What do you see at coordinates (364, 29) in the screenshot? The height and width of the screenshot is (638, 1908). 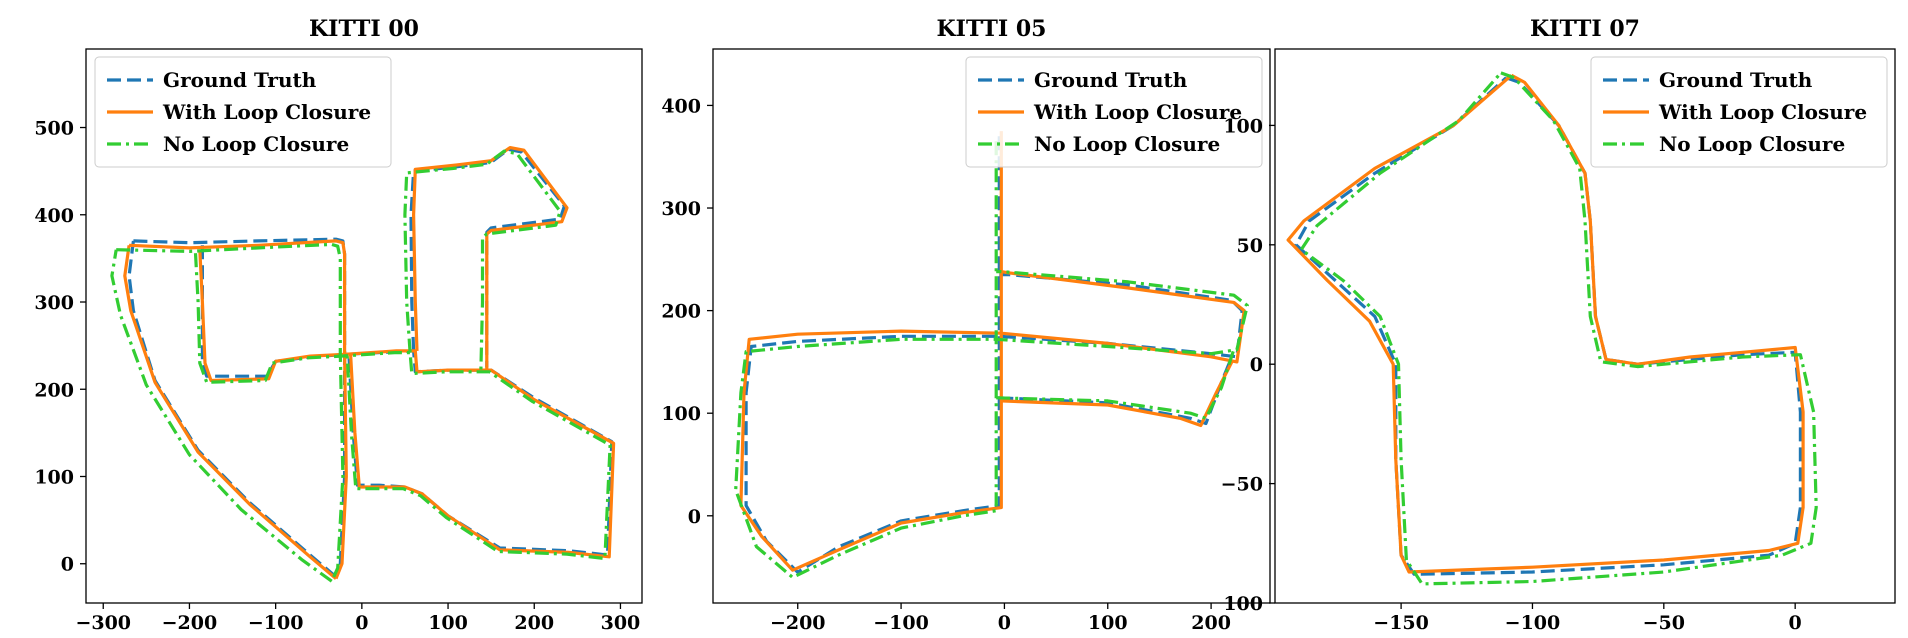 I see `chart-title: KITTI 00` at bounding box center [364, 29].